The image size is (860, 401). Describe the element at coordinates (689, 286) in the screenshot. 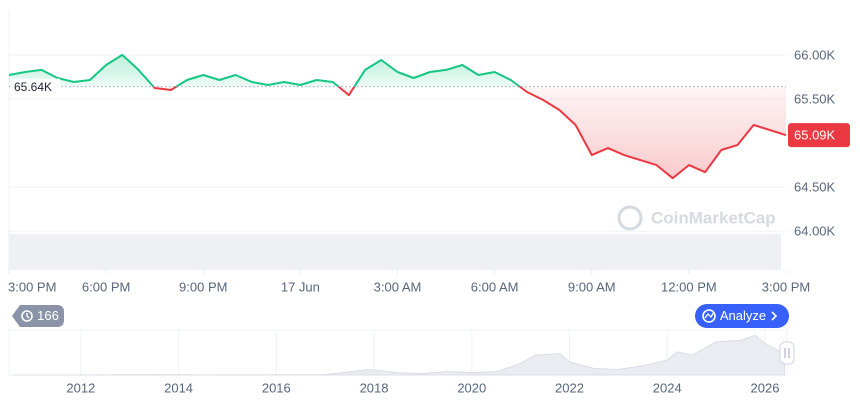

I see `x-tick-label: 12:00 PM` at that location.